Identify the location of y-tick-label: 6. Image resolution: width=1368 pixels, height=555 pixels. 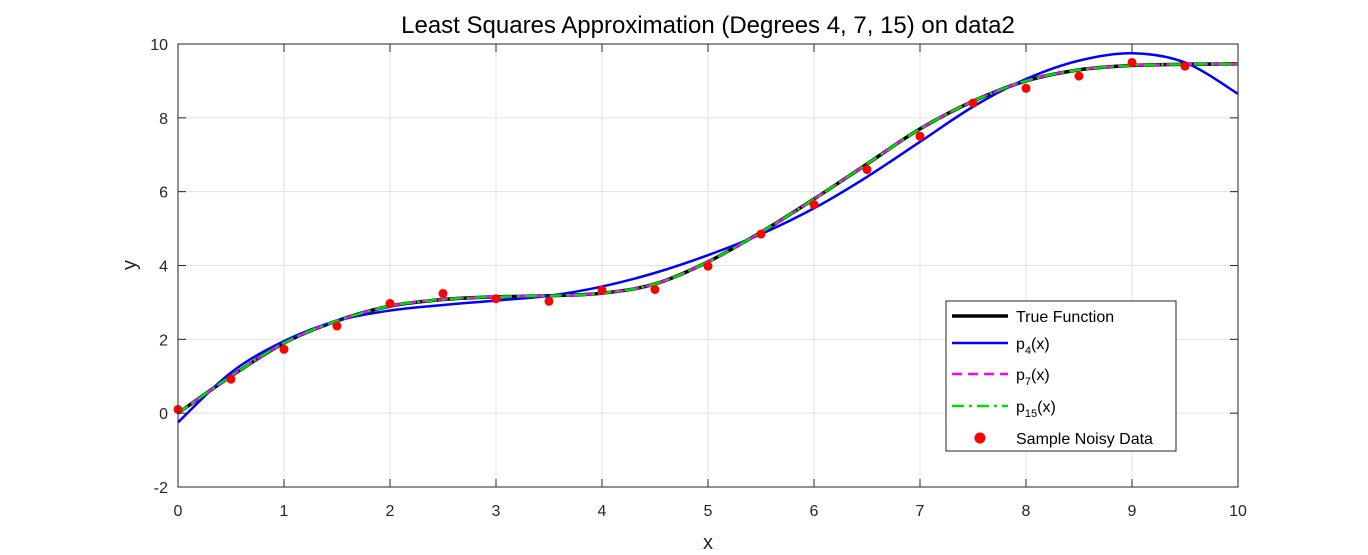
(163, 193).